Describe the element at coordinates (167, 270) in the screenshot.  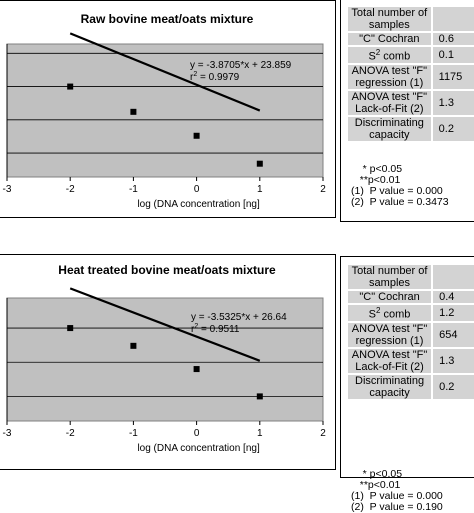
I see `chart-title: Heat treated bovine meat/oats mixture` at that location.